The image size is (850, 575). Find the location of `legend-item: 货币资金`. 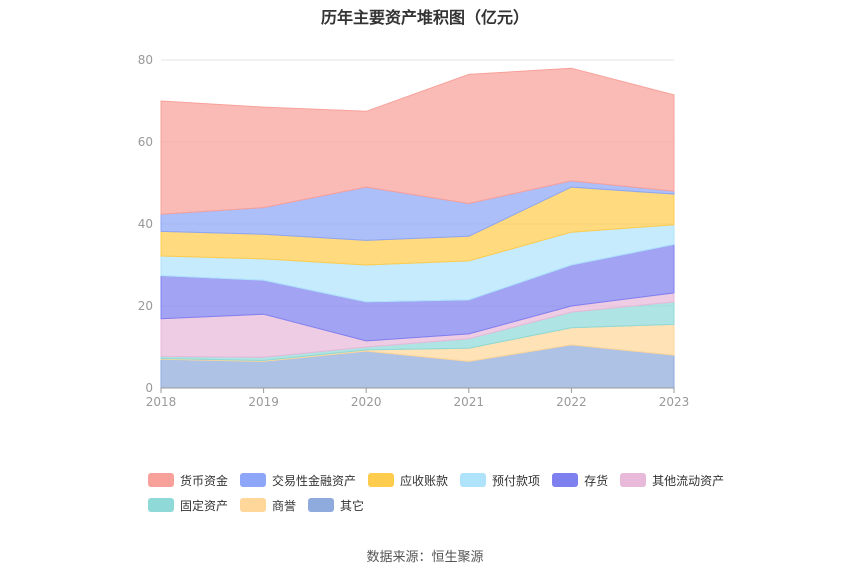

legend-item: 货币资金 is located at coordinates (188, 480).